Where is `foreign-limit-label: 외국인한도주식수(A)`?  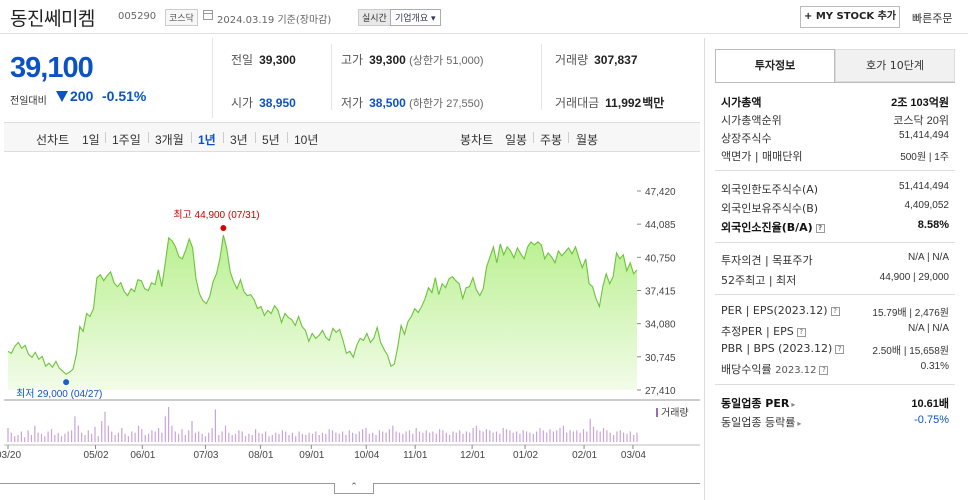
foreign-limit-label: 외국인한도주식수(A) is located at coordinates (770, 189).